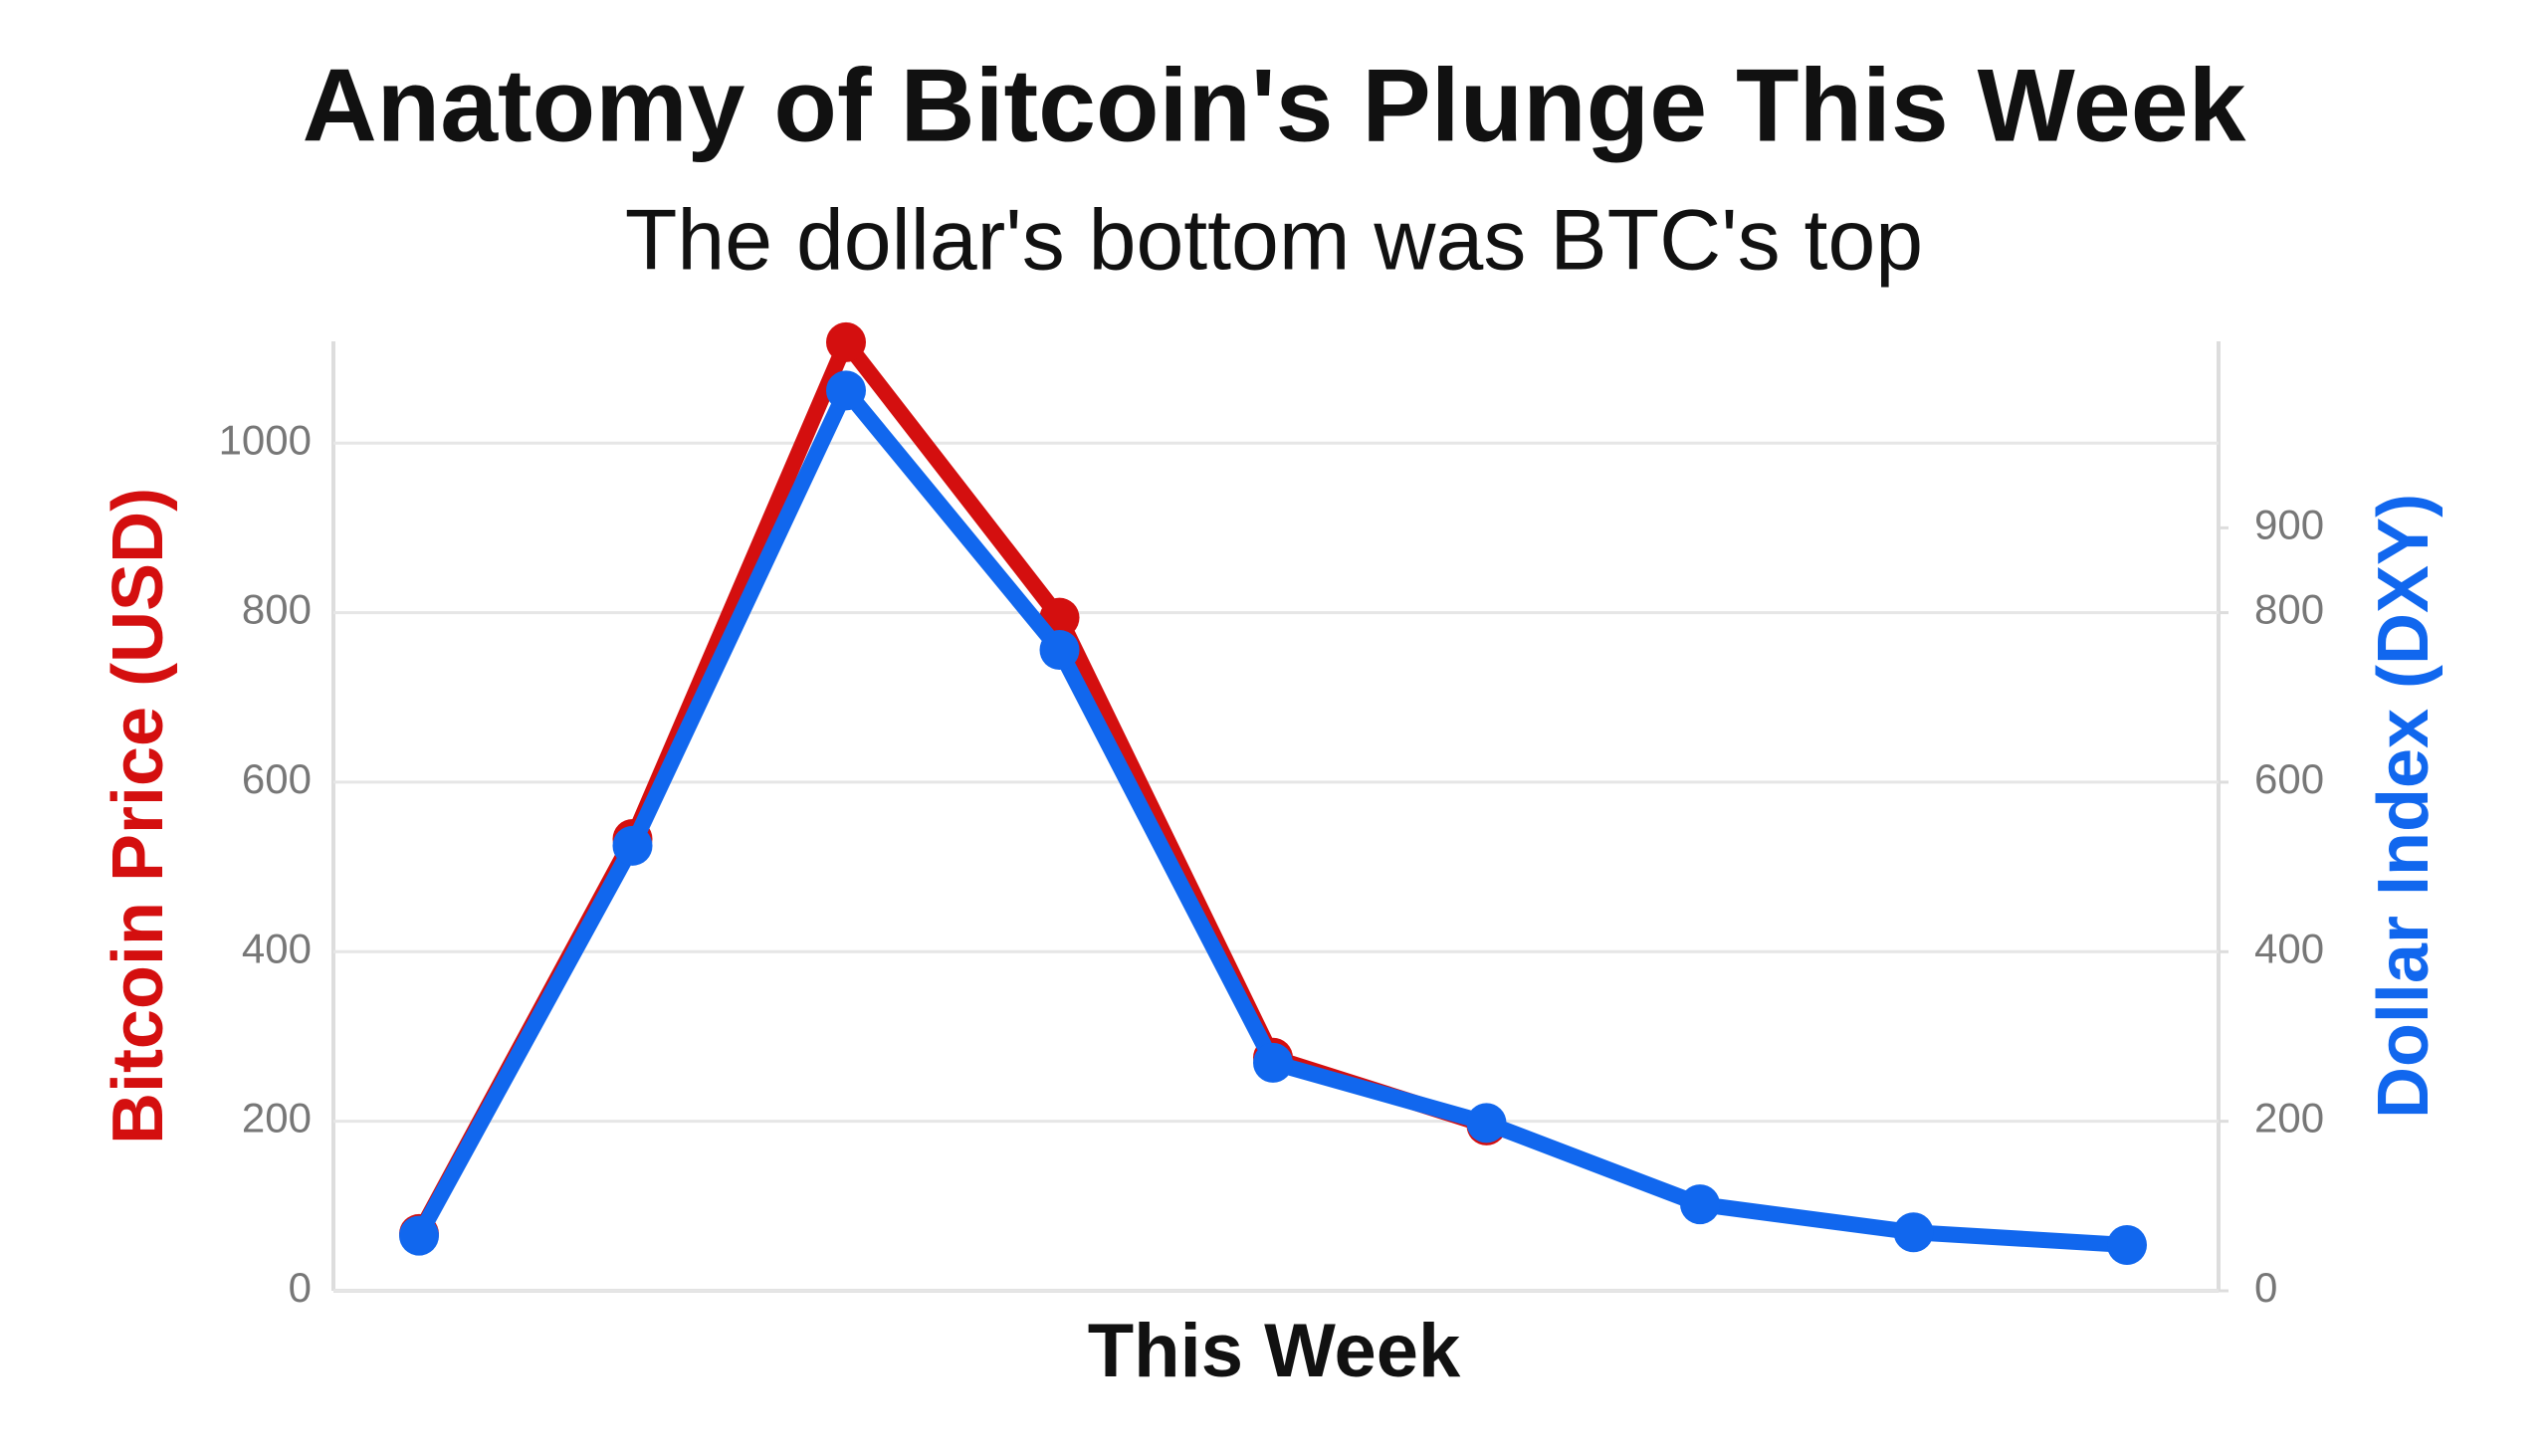  I want to click on y-tick-label: 0, so click(300, 1287).